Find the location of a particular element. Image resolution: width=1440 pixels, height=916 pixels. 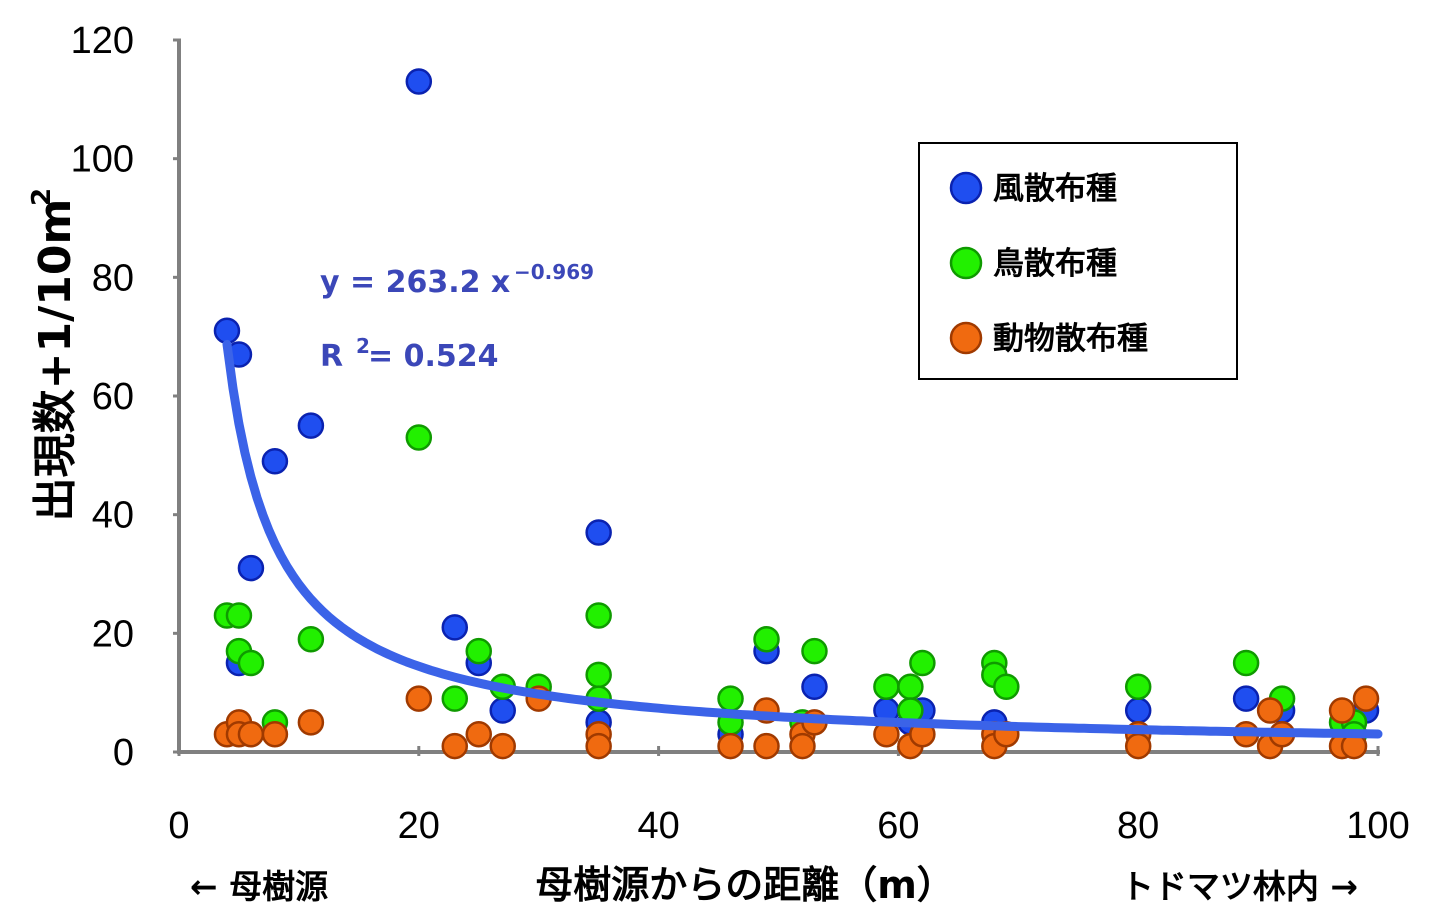

x-tick-label: 100 is located at coordinates (1377, 826).